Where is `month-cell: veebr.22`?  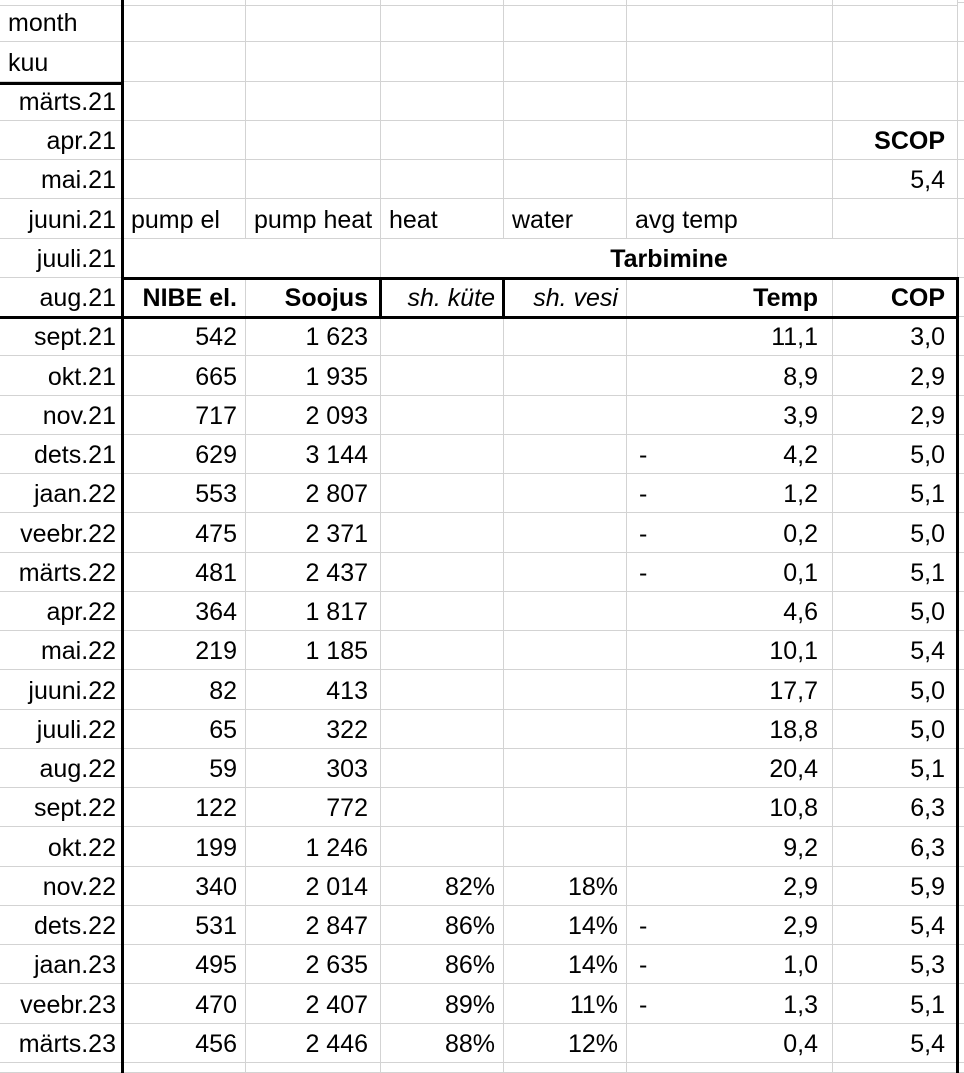 month-cell: veebr.22 is located at coordinates (61, 533).